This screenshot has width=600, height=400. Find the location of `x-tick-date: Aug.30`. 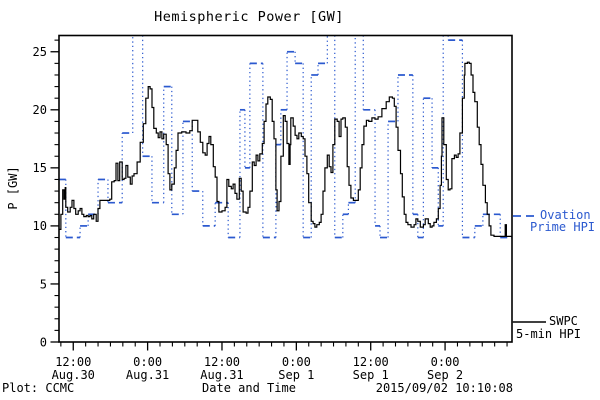

x-tick-date: Aug.30 is located at coordinates (73, 375).